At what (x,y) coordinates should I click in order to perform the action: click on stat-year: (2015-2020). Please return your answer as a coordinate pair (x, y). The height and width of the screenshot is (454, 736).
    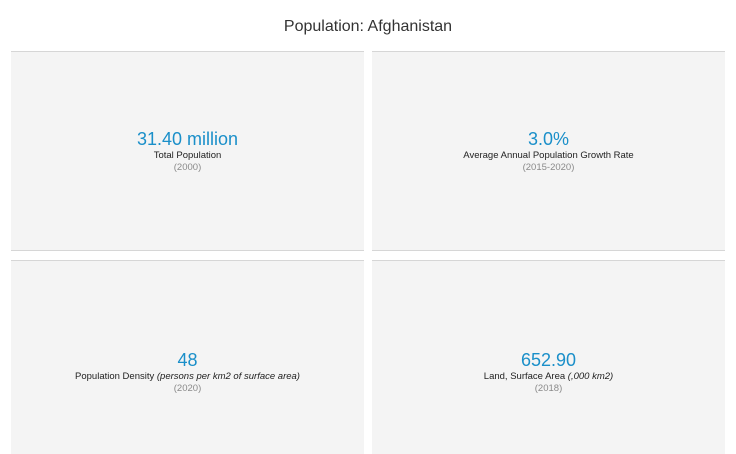
    Looking at the image, I should click on (548, 167).